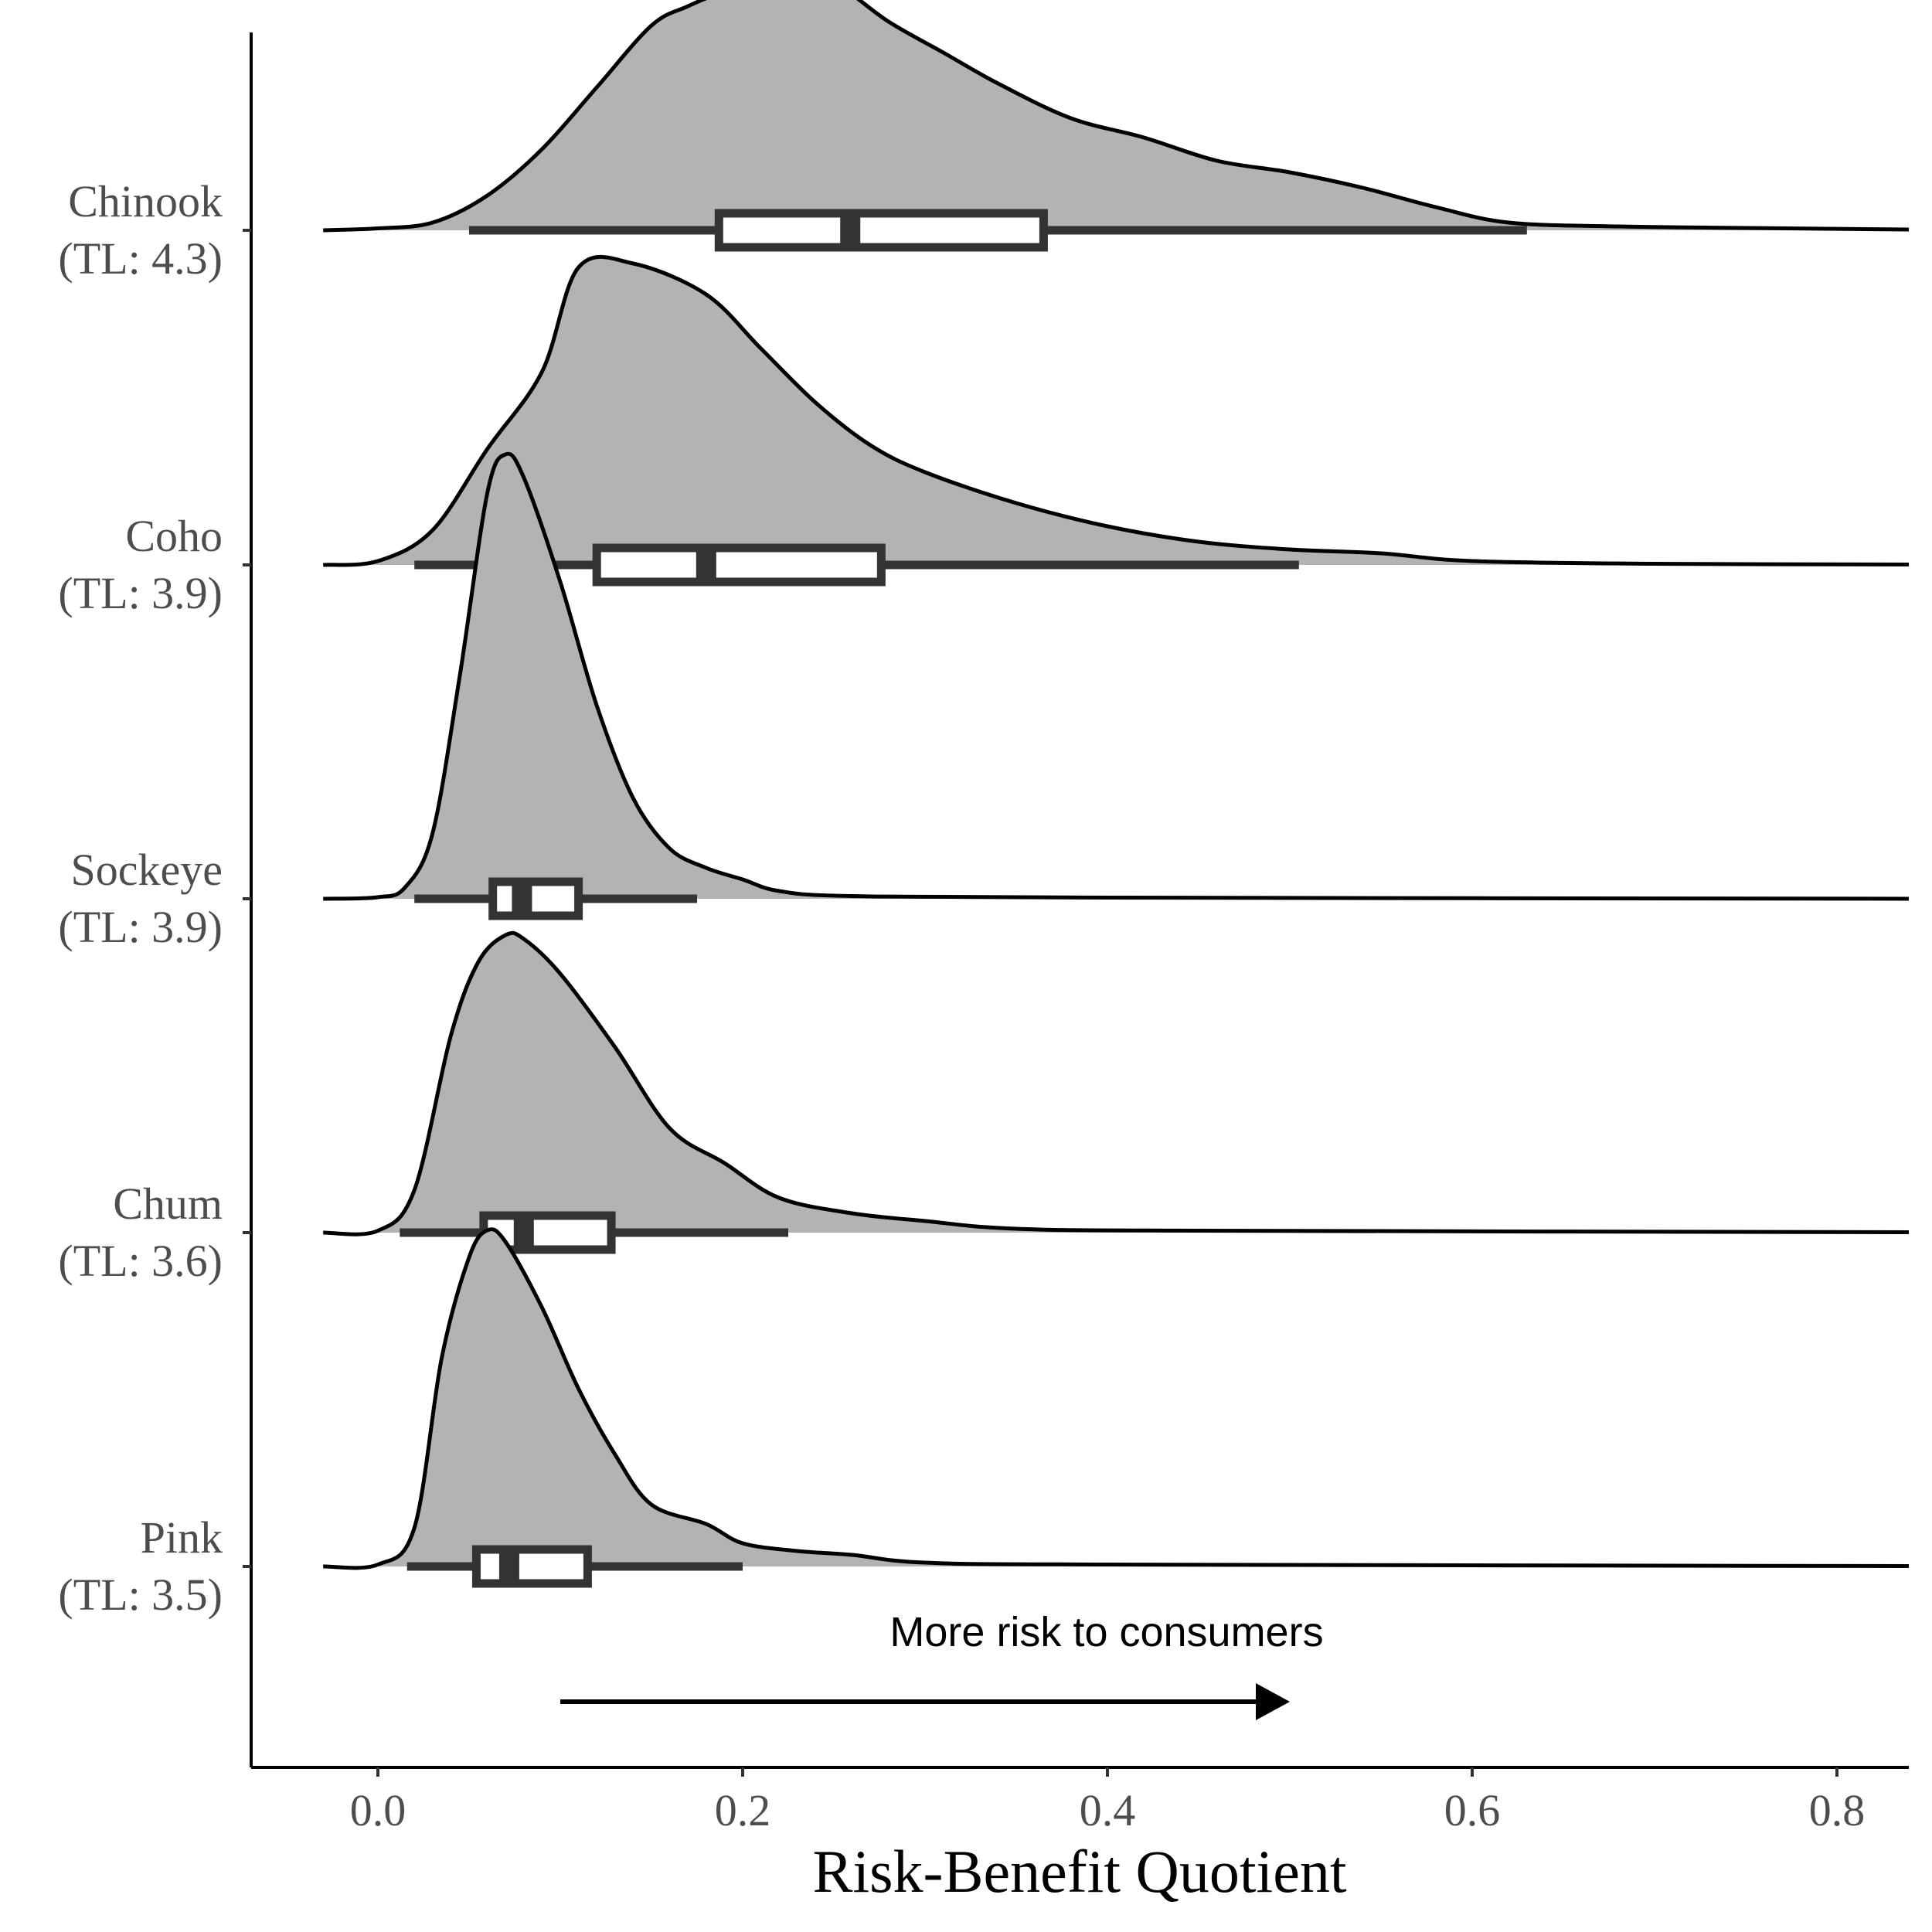 Image resolution: width=1932 pixels, height=1932 pixels. Describe the element at coordinates (168, 1204) in the screenshot. I see `y-label-chum: Chum` at that location.